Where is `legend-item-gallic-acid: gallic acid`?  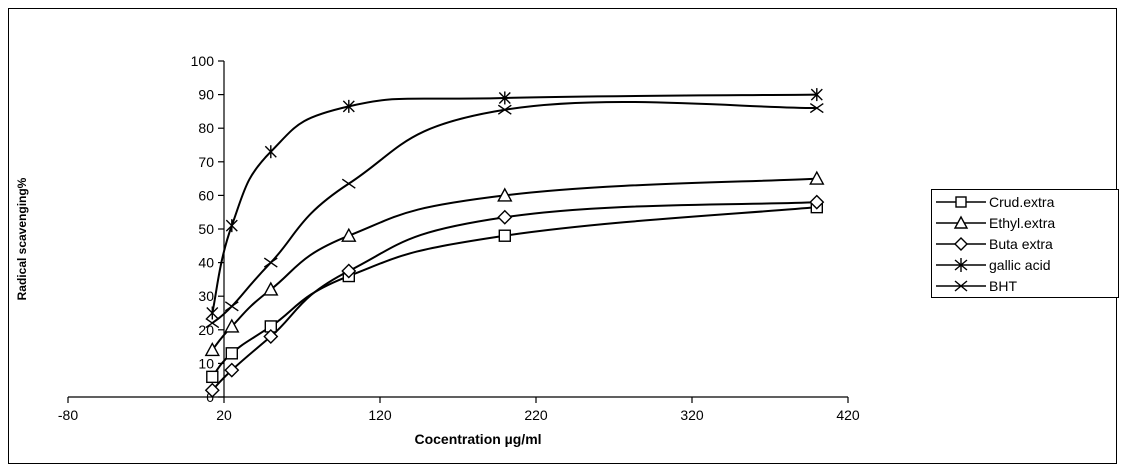
legend-item-gallic-acid: gallic acid is located at coordinates (1025, 265).